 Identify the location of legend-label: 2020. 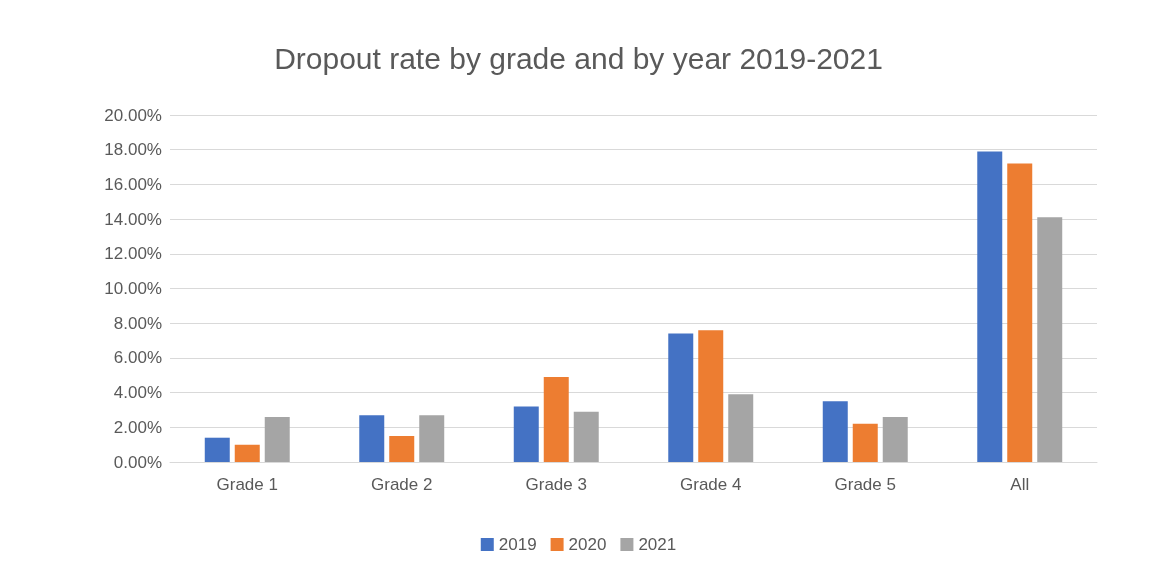
(587, 544).